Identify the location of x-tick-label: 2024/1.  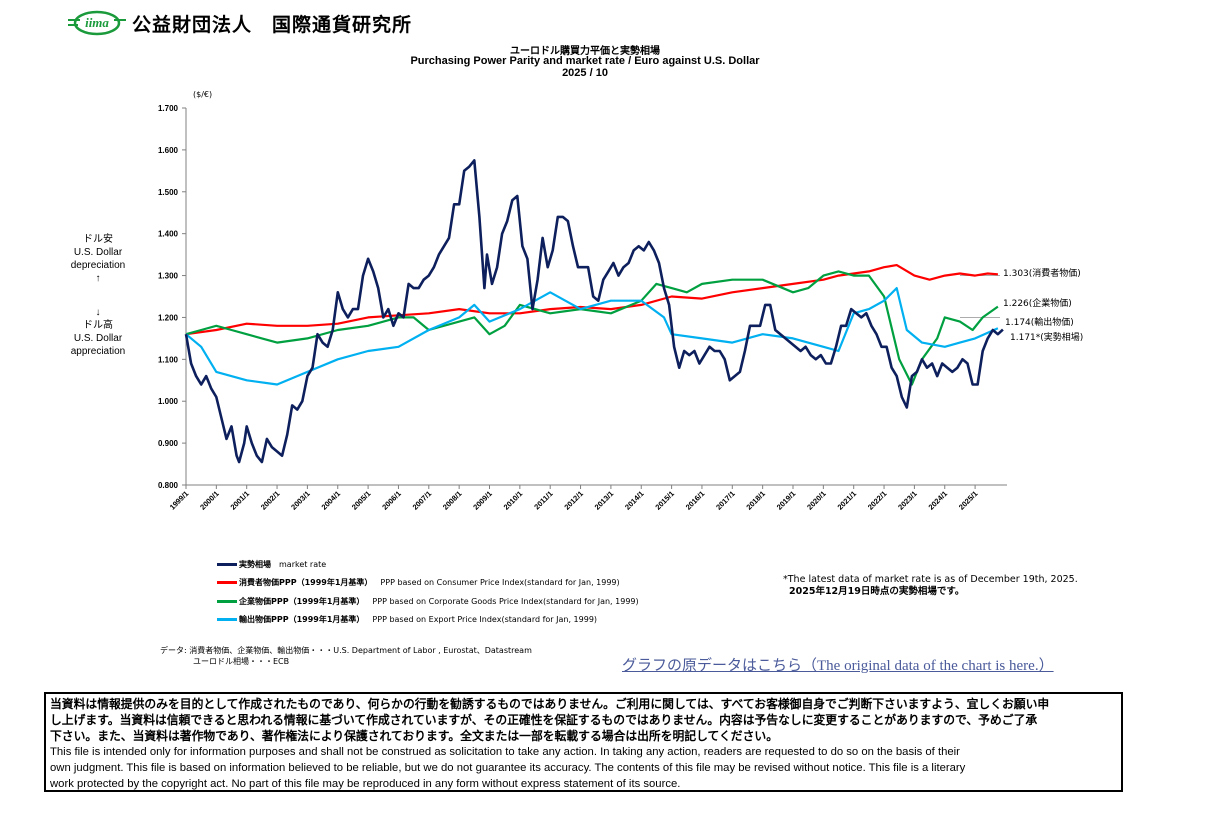
(938, 500).